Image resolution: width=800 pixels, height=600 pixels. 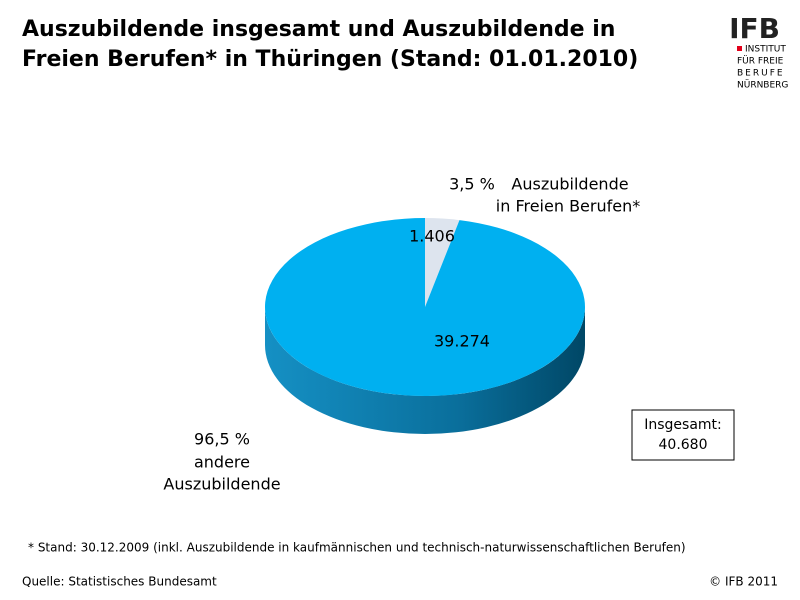 What do you see at coordinates (754, 28) in the screenshot?
I see `logo-name: IFB` at bounding box center [754, 28].